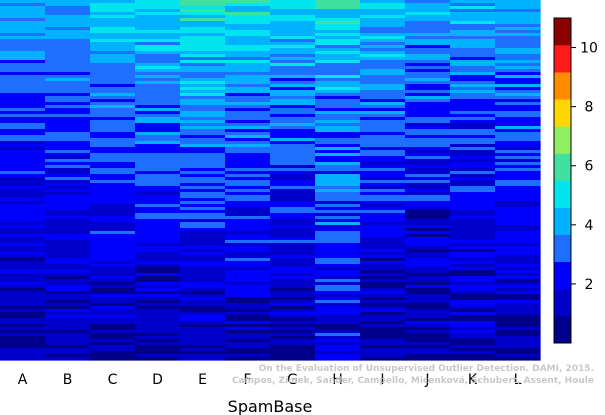  What do you see at coordinates (518, 380) in the screenshot?
I see `x-tick-label: L` at bounding box center [518, 380].